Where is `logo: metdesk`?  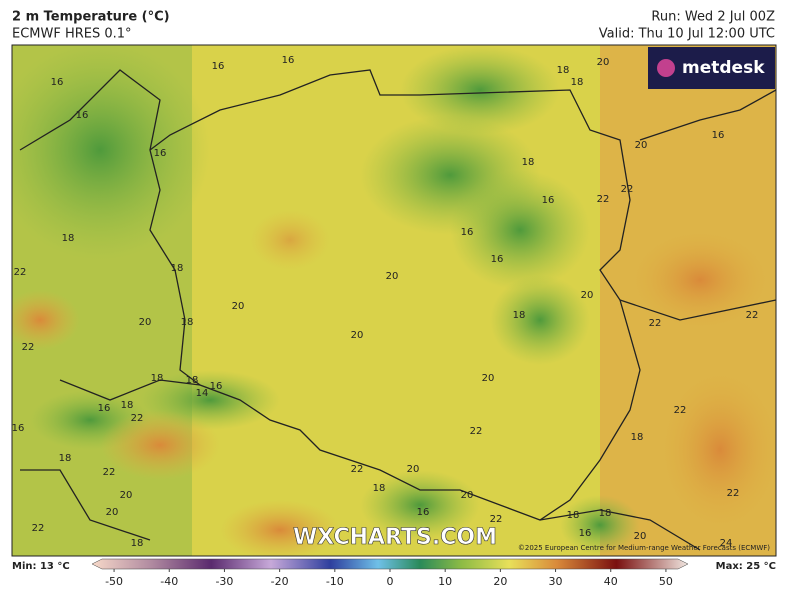 logo: metdesk is located at coordinates (723, 68).